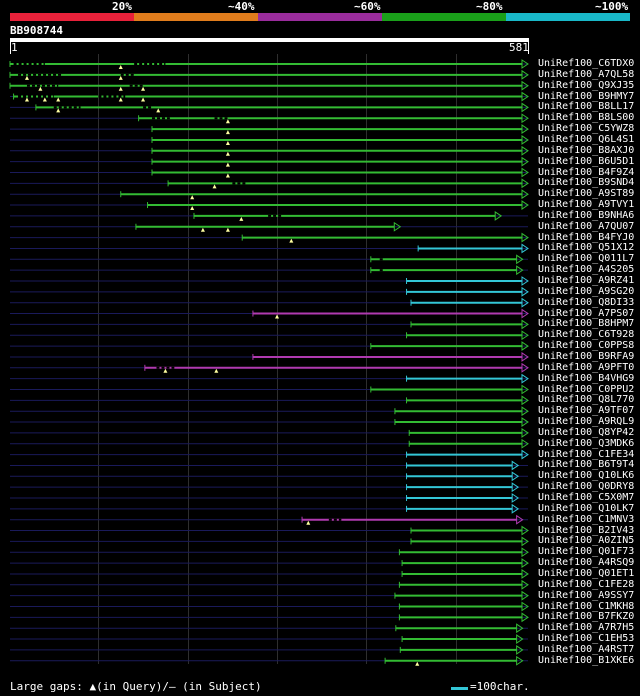 The height and width of the screenshot is (696, 640). What do you see at coordinates (586, 194) in the screenshot?
I see `hit-label: UniRef100_A9ST89` at bounding box center [586, 194].